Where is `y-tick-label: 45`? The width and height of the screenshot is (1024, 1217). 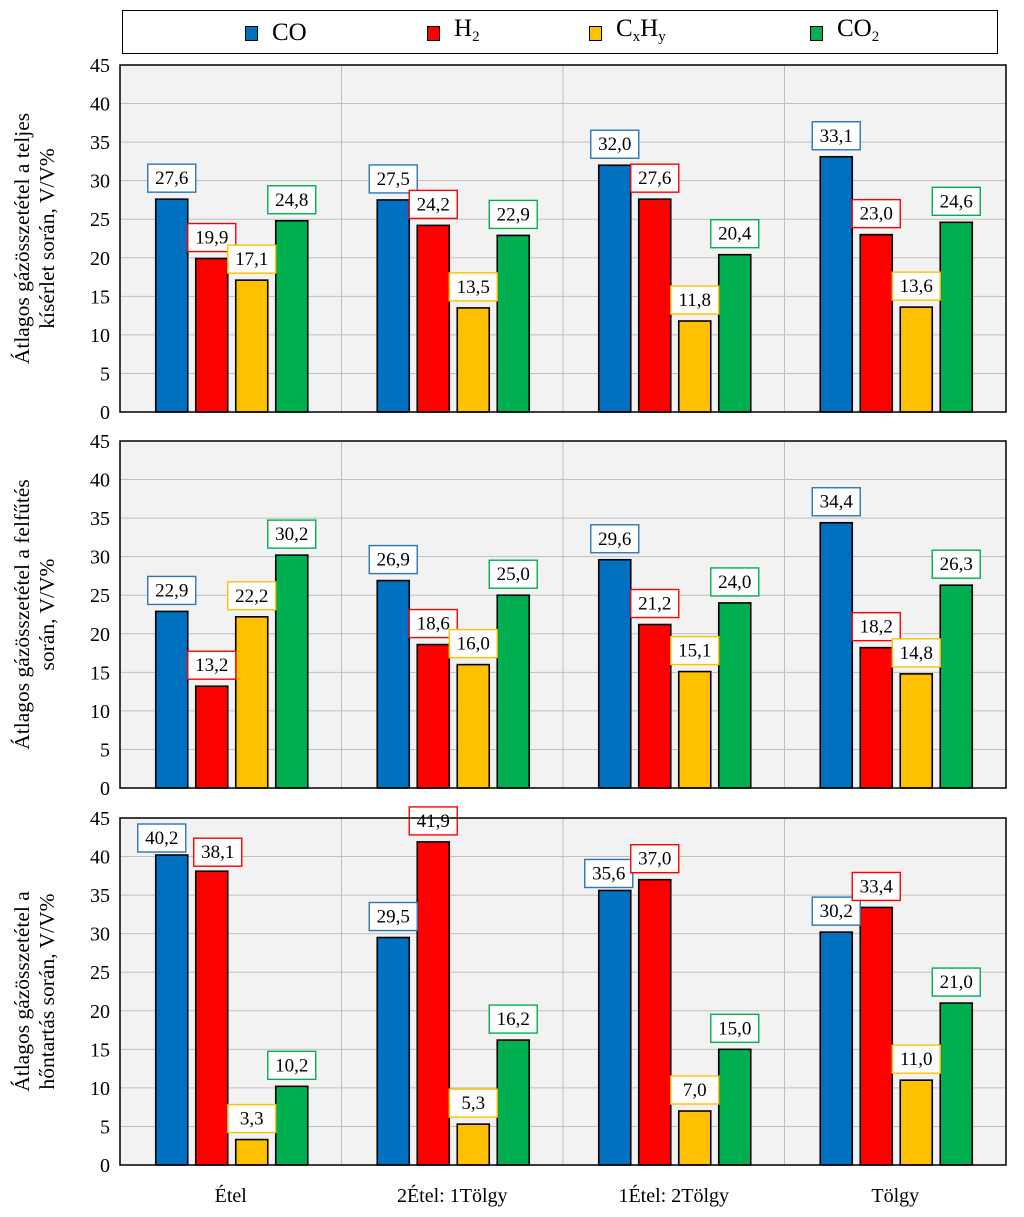 y-tick-label: 45 is located at coordinates (100, 819).